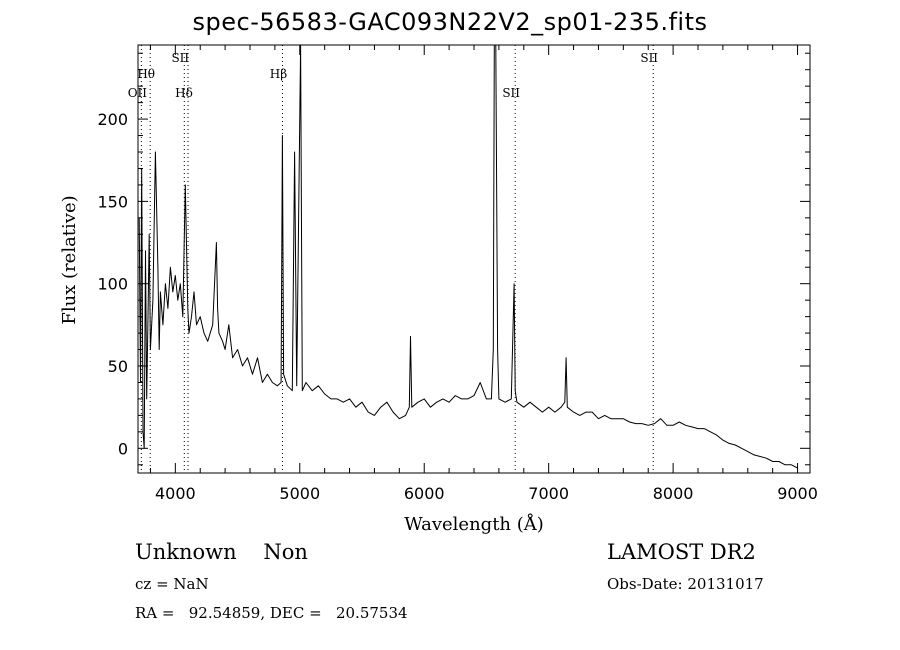 This screenshot has height=650, width=900. Describe the element at coordinates (123, 448) in the screenshot. I see `y-tick-label: 0` at that location.